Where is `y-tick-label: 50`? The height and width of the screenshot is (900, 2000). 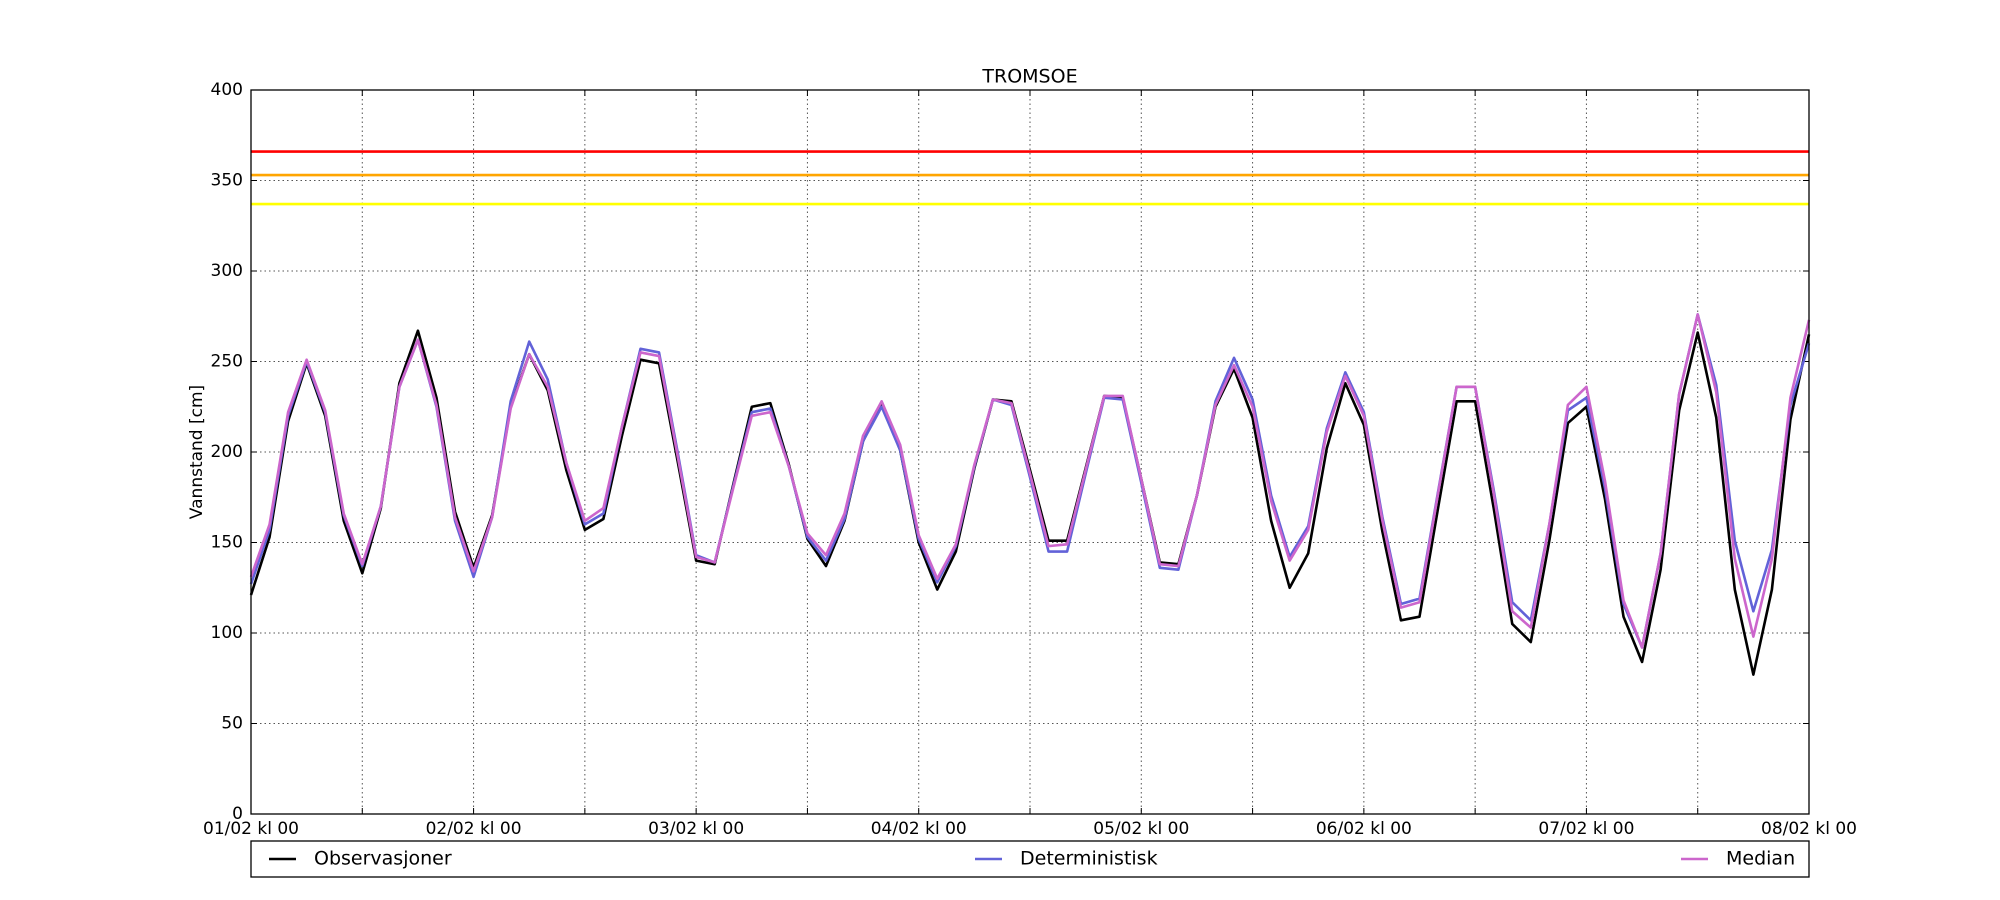 y-tick-label: 50 is located at coordinates (232, 724).